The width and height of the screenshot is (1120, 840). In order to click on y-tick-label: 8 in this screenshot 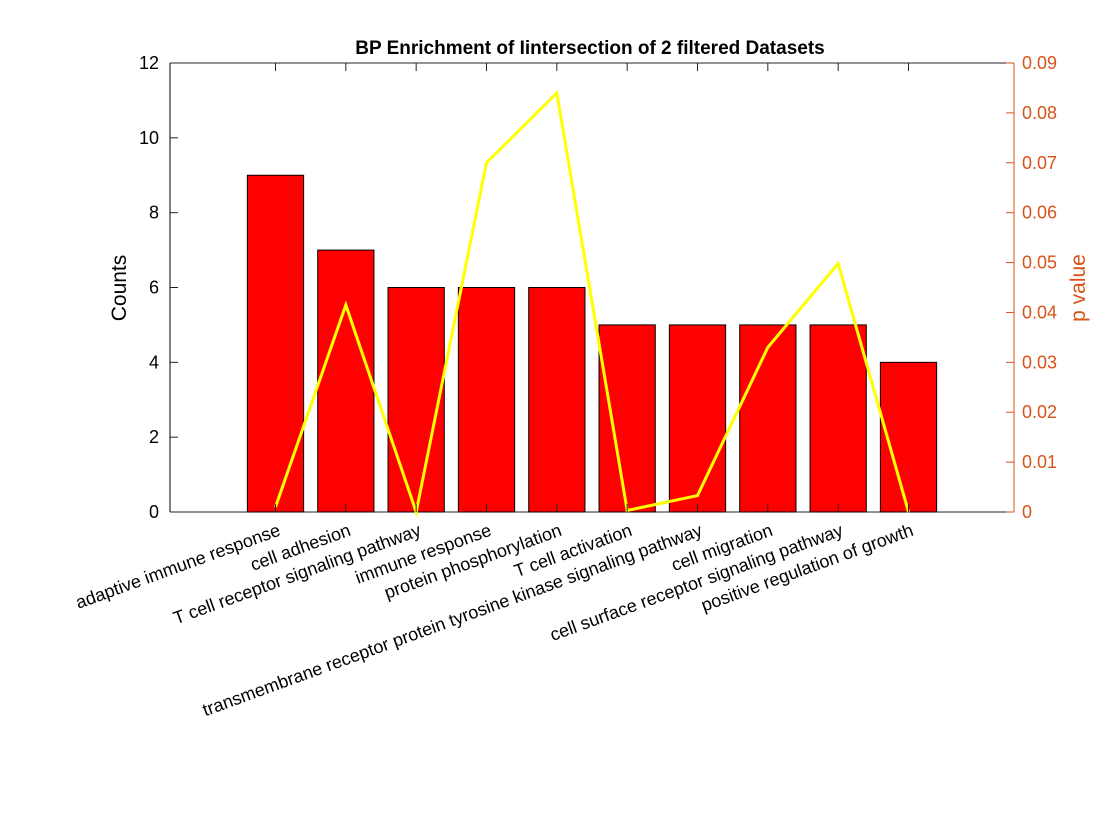, I will do `click(154, 213)`.